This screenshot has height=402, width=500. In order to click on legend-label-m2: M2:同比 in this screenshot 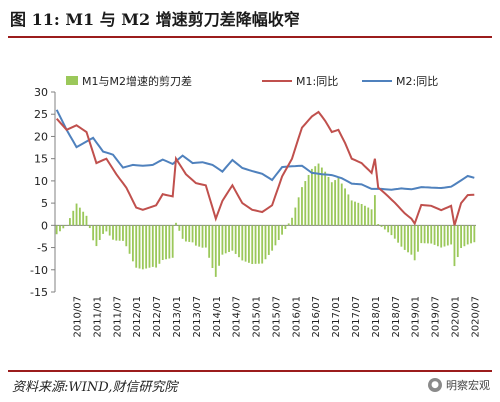, I will do `click(417, 81)`.